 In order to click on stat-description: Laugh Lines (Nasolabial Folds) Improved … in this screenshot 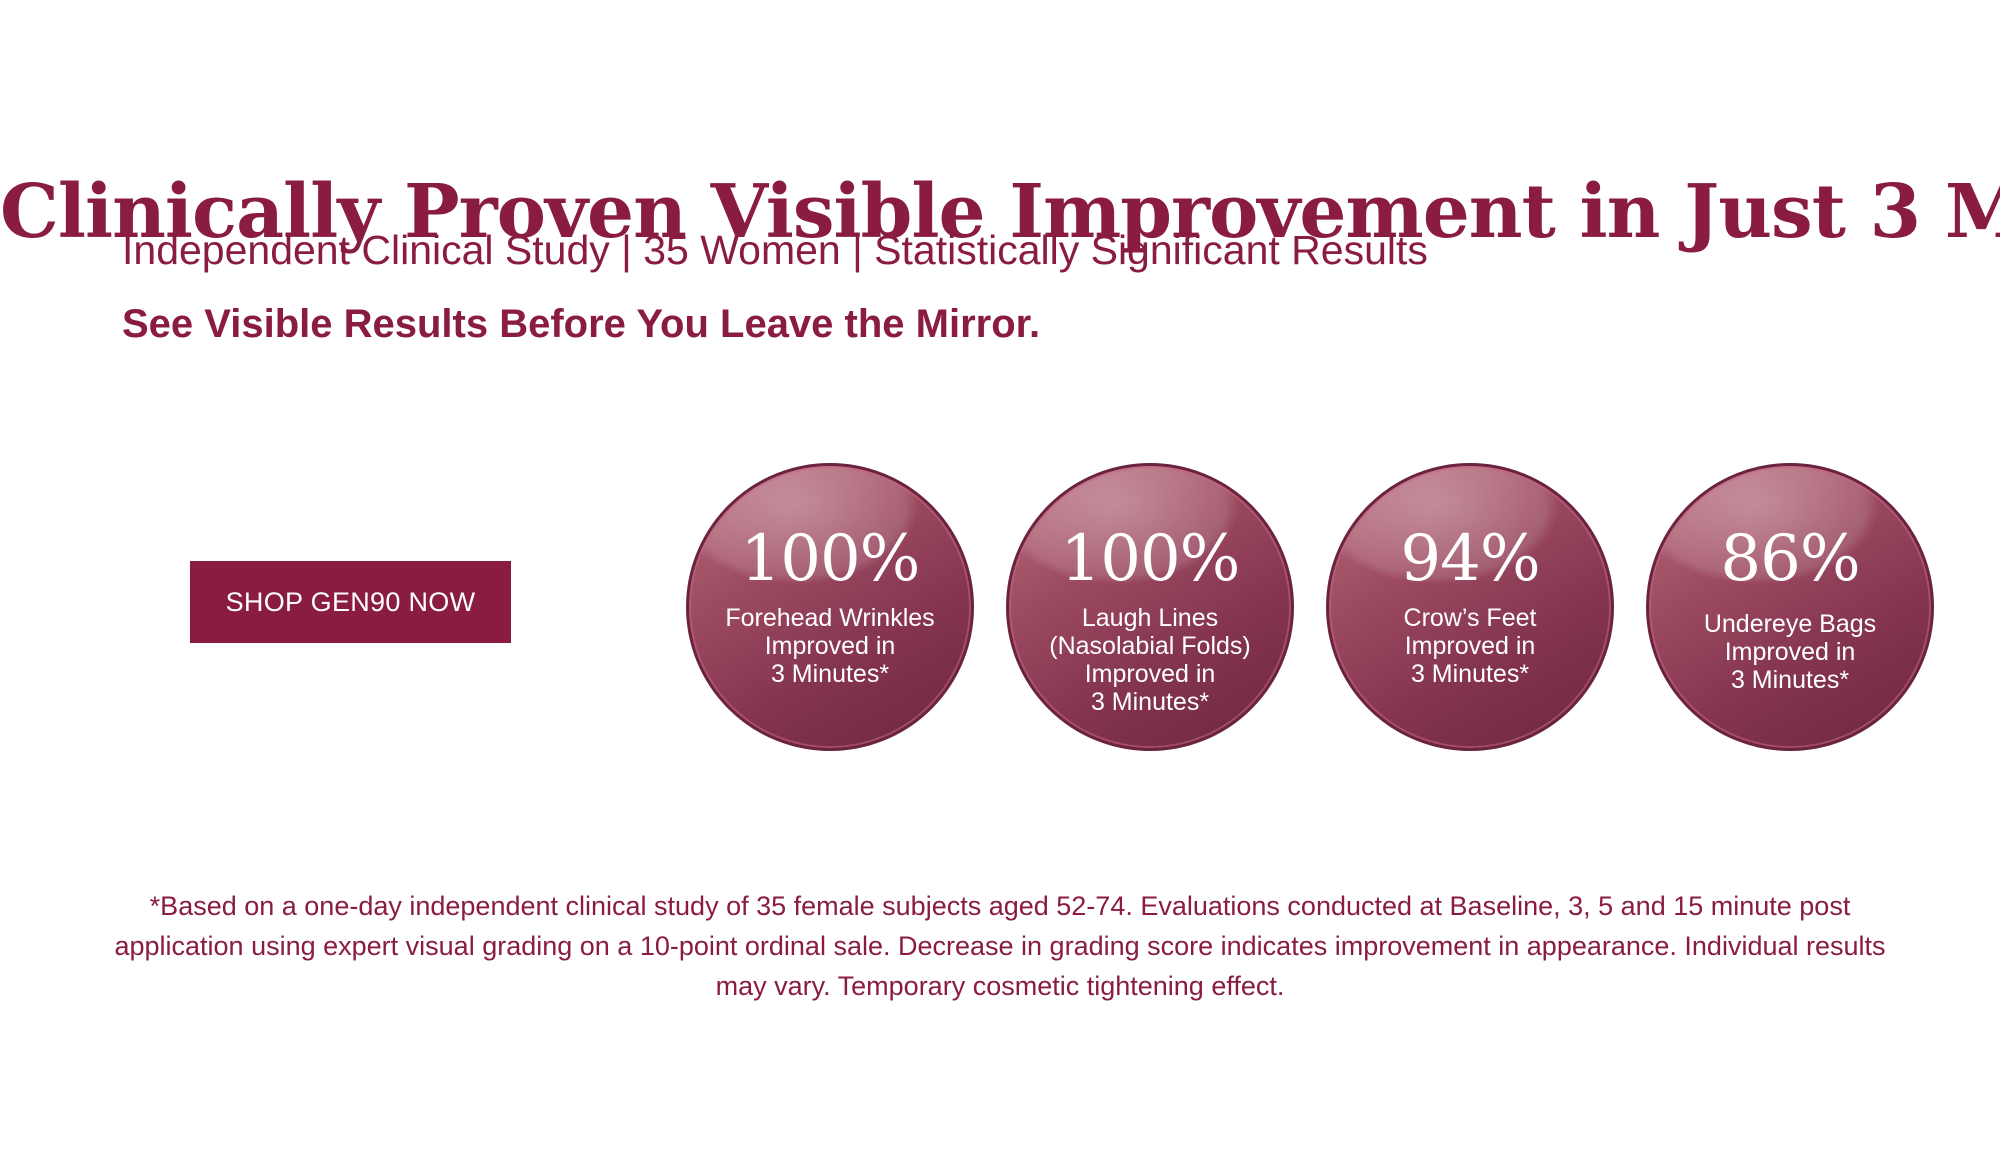, I will do `click(1150, 660)`.